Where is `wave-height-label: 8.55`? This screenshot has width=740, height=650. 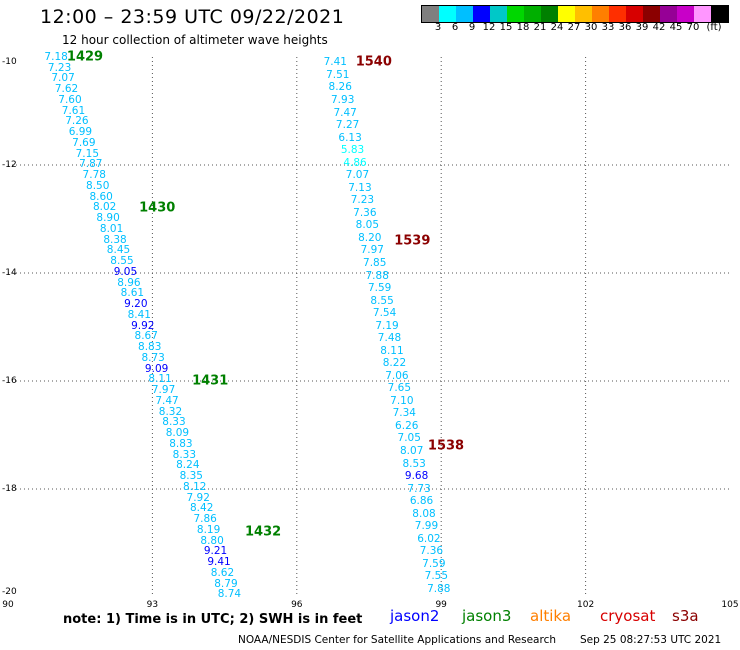
wave-height-label: 8.55 is located at coordinates (382, 300).